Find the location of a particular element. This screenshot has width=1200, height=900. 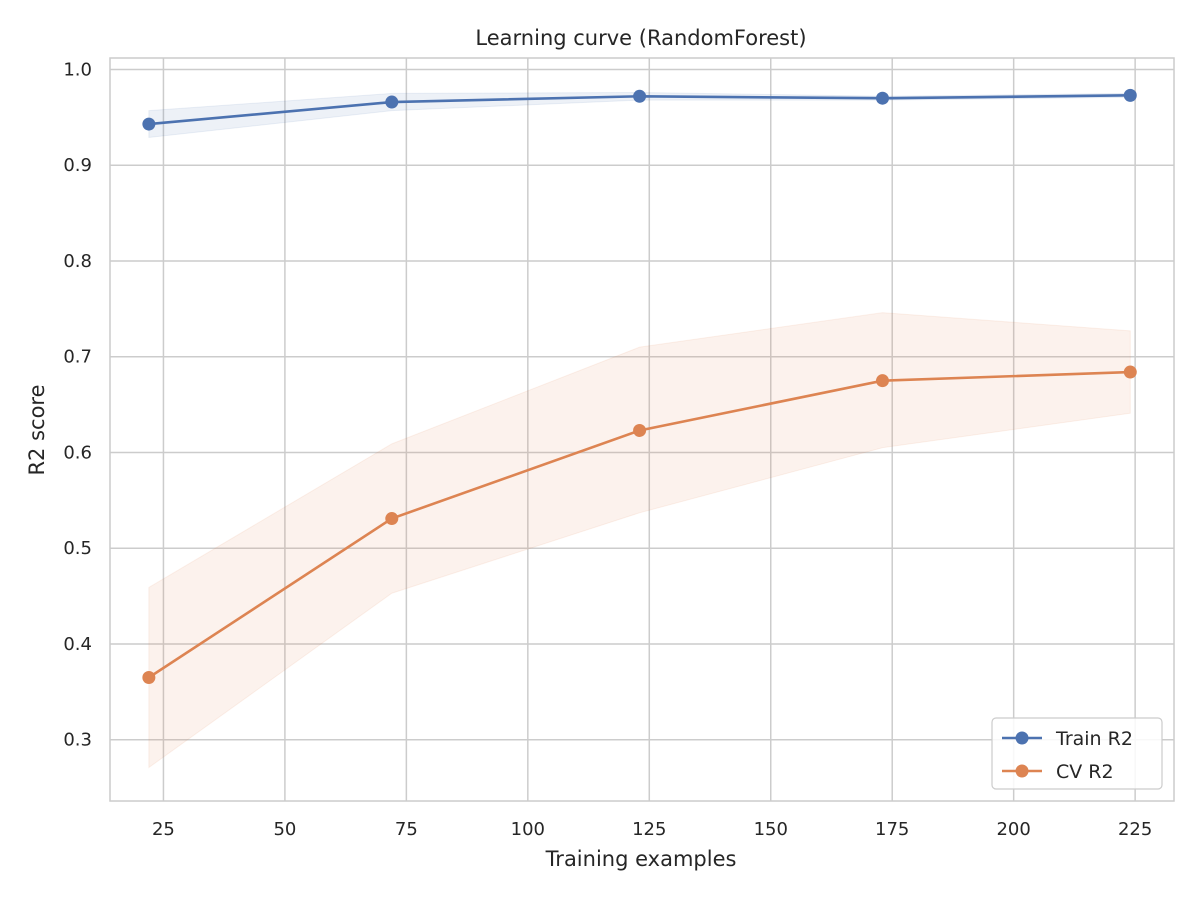

x-tick-label: 100 is located at coordinates (528, 829).